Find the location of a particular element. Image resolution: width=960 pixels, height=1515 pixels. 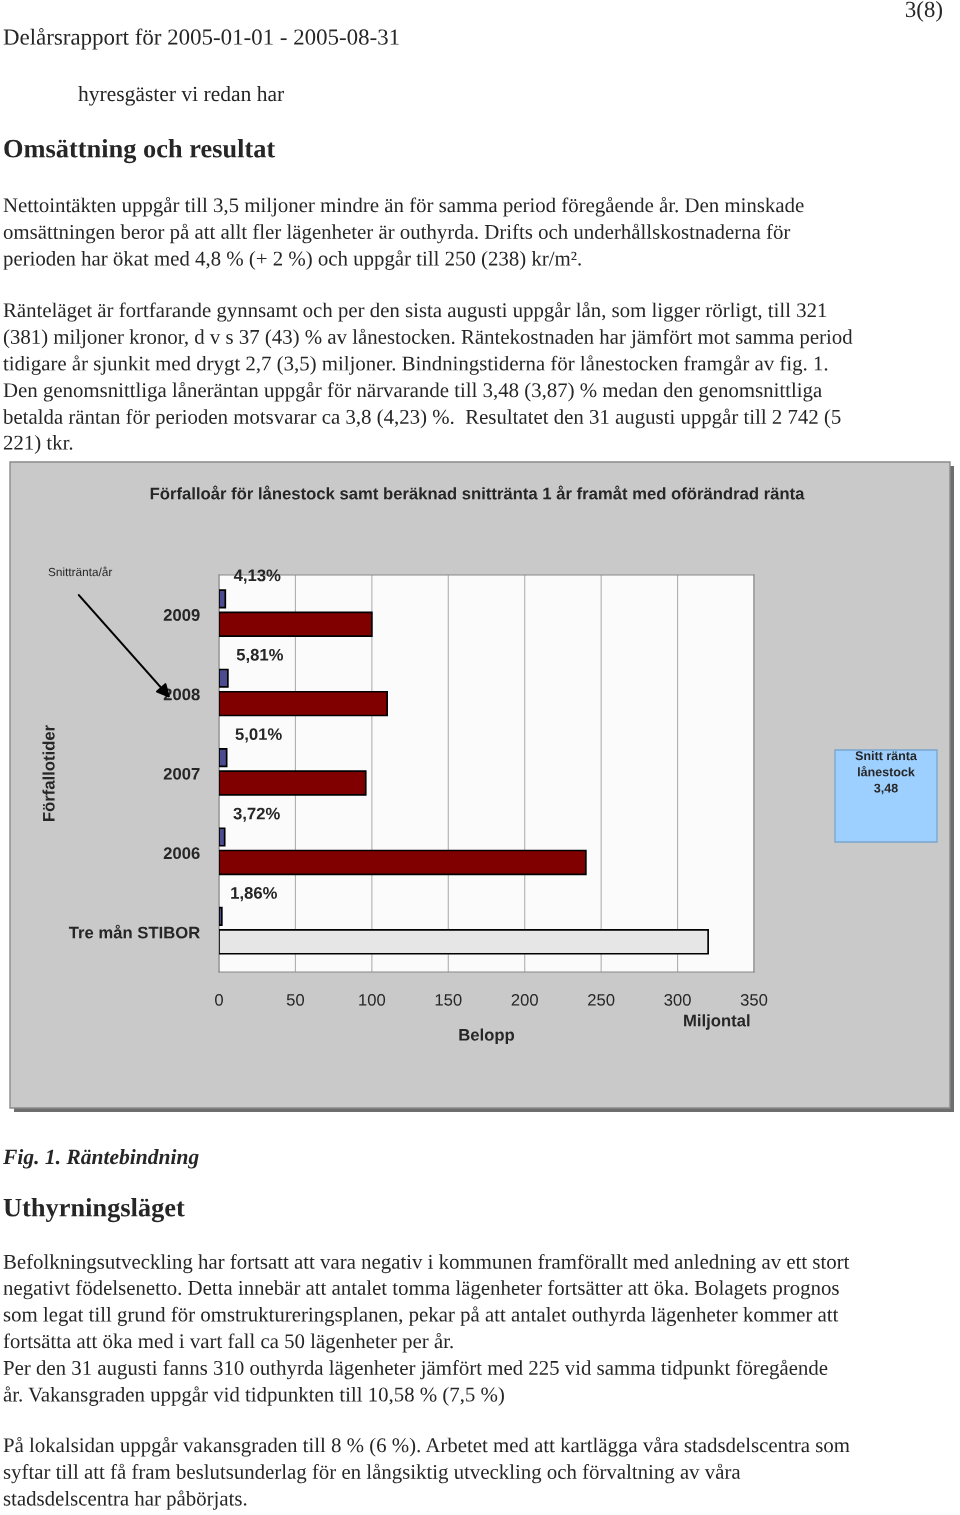

text: Omsättning och resultat is located at coordinates (140, 151).